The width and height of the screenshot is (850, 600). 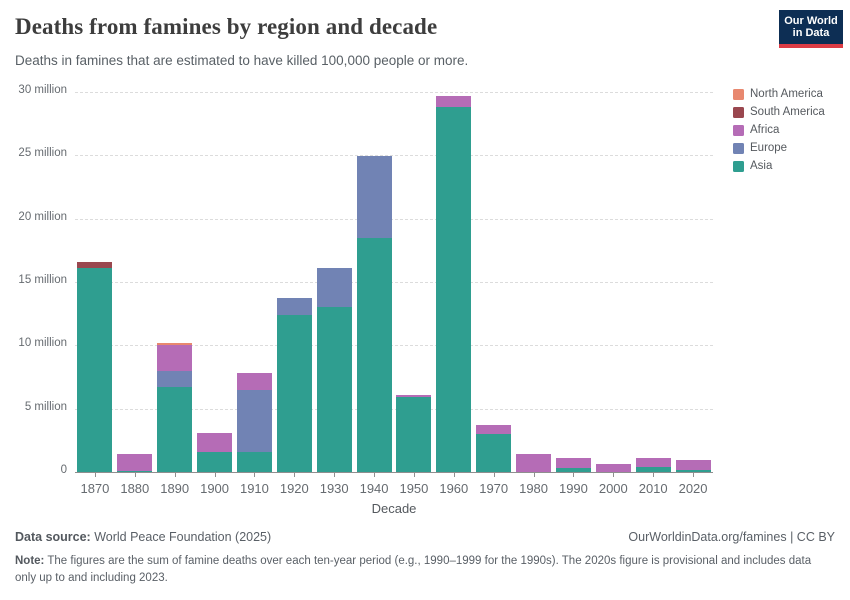 What do you see at coordinates (394, 92) in the screenshot?
I see `y-gridline-30-million` at bounding box center [394, 92].